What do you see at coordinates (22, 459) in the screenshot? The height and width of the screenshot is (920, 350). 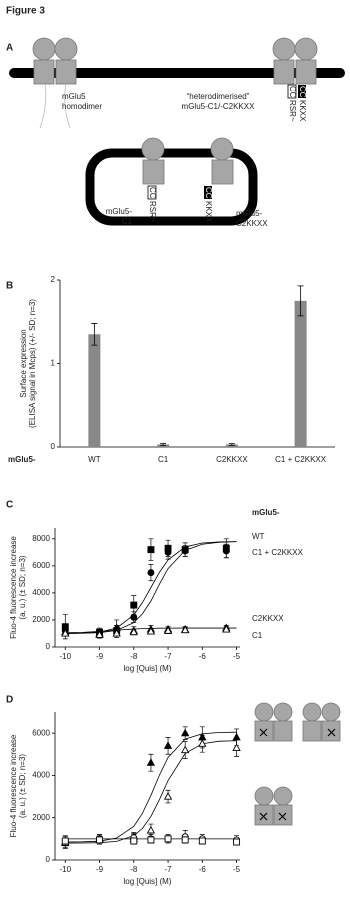 I see `row-label: mGlu5-` at bounding box center [22, 459].